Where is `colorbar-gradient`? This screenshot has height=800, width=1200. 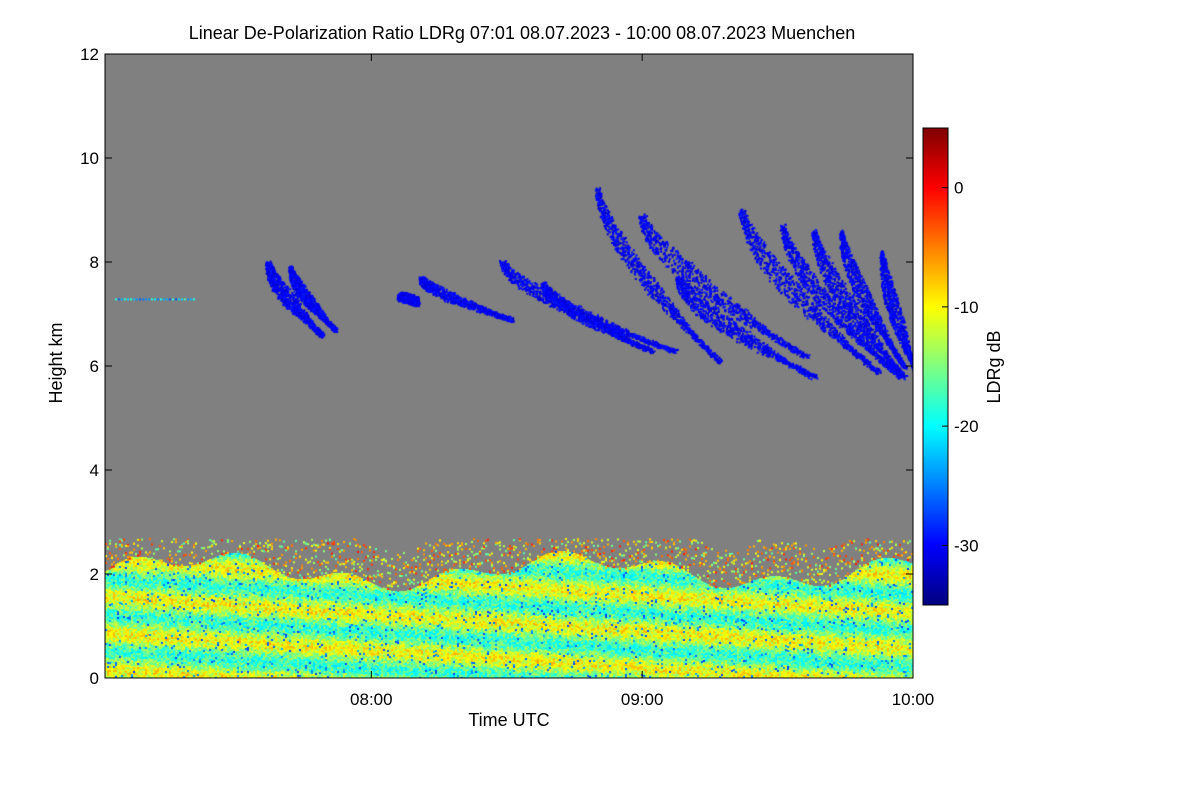
colorbar-gradient is located at coordinates (935, 366).